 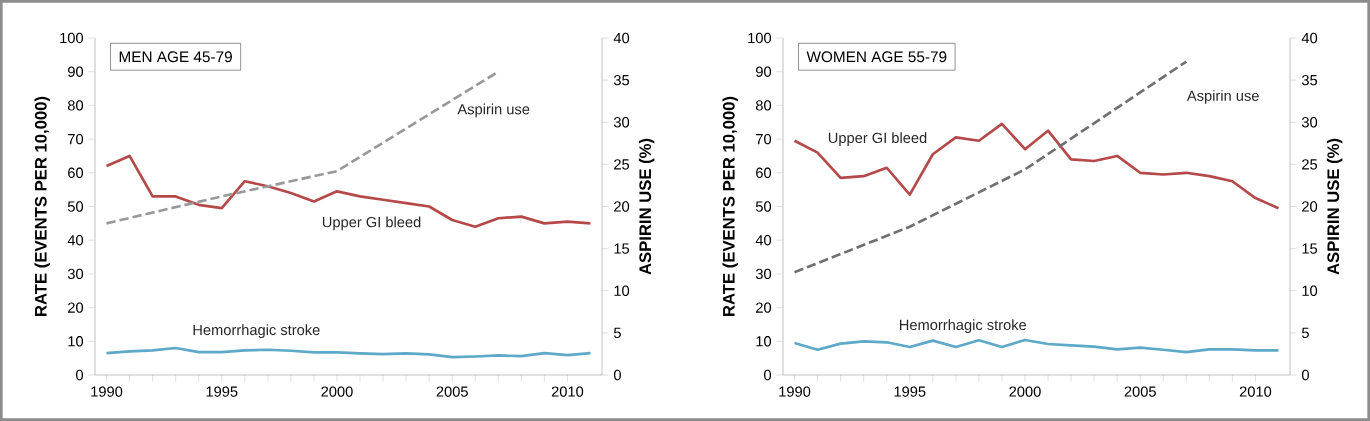 I want to click on text: WOMEN AGE 55-79, so click(x=876, y=57).